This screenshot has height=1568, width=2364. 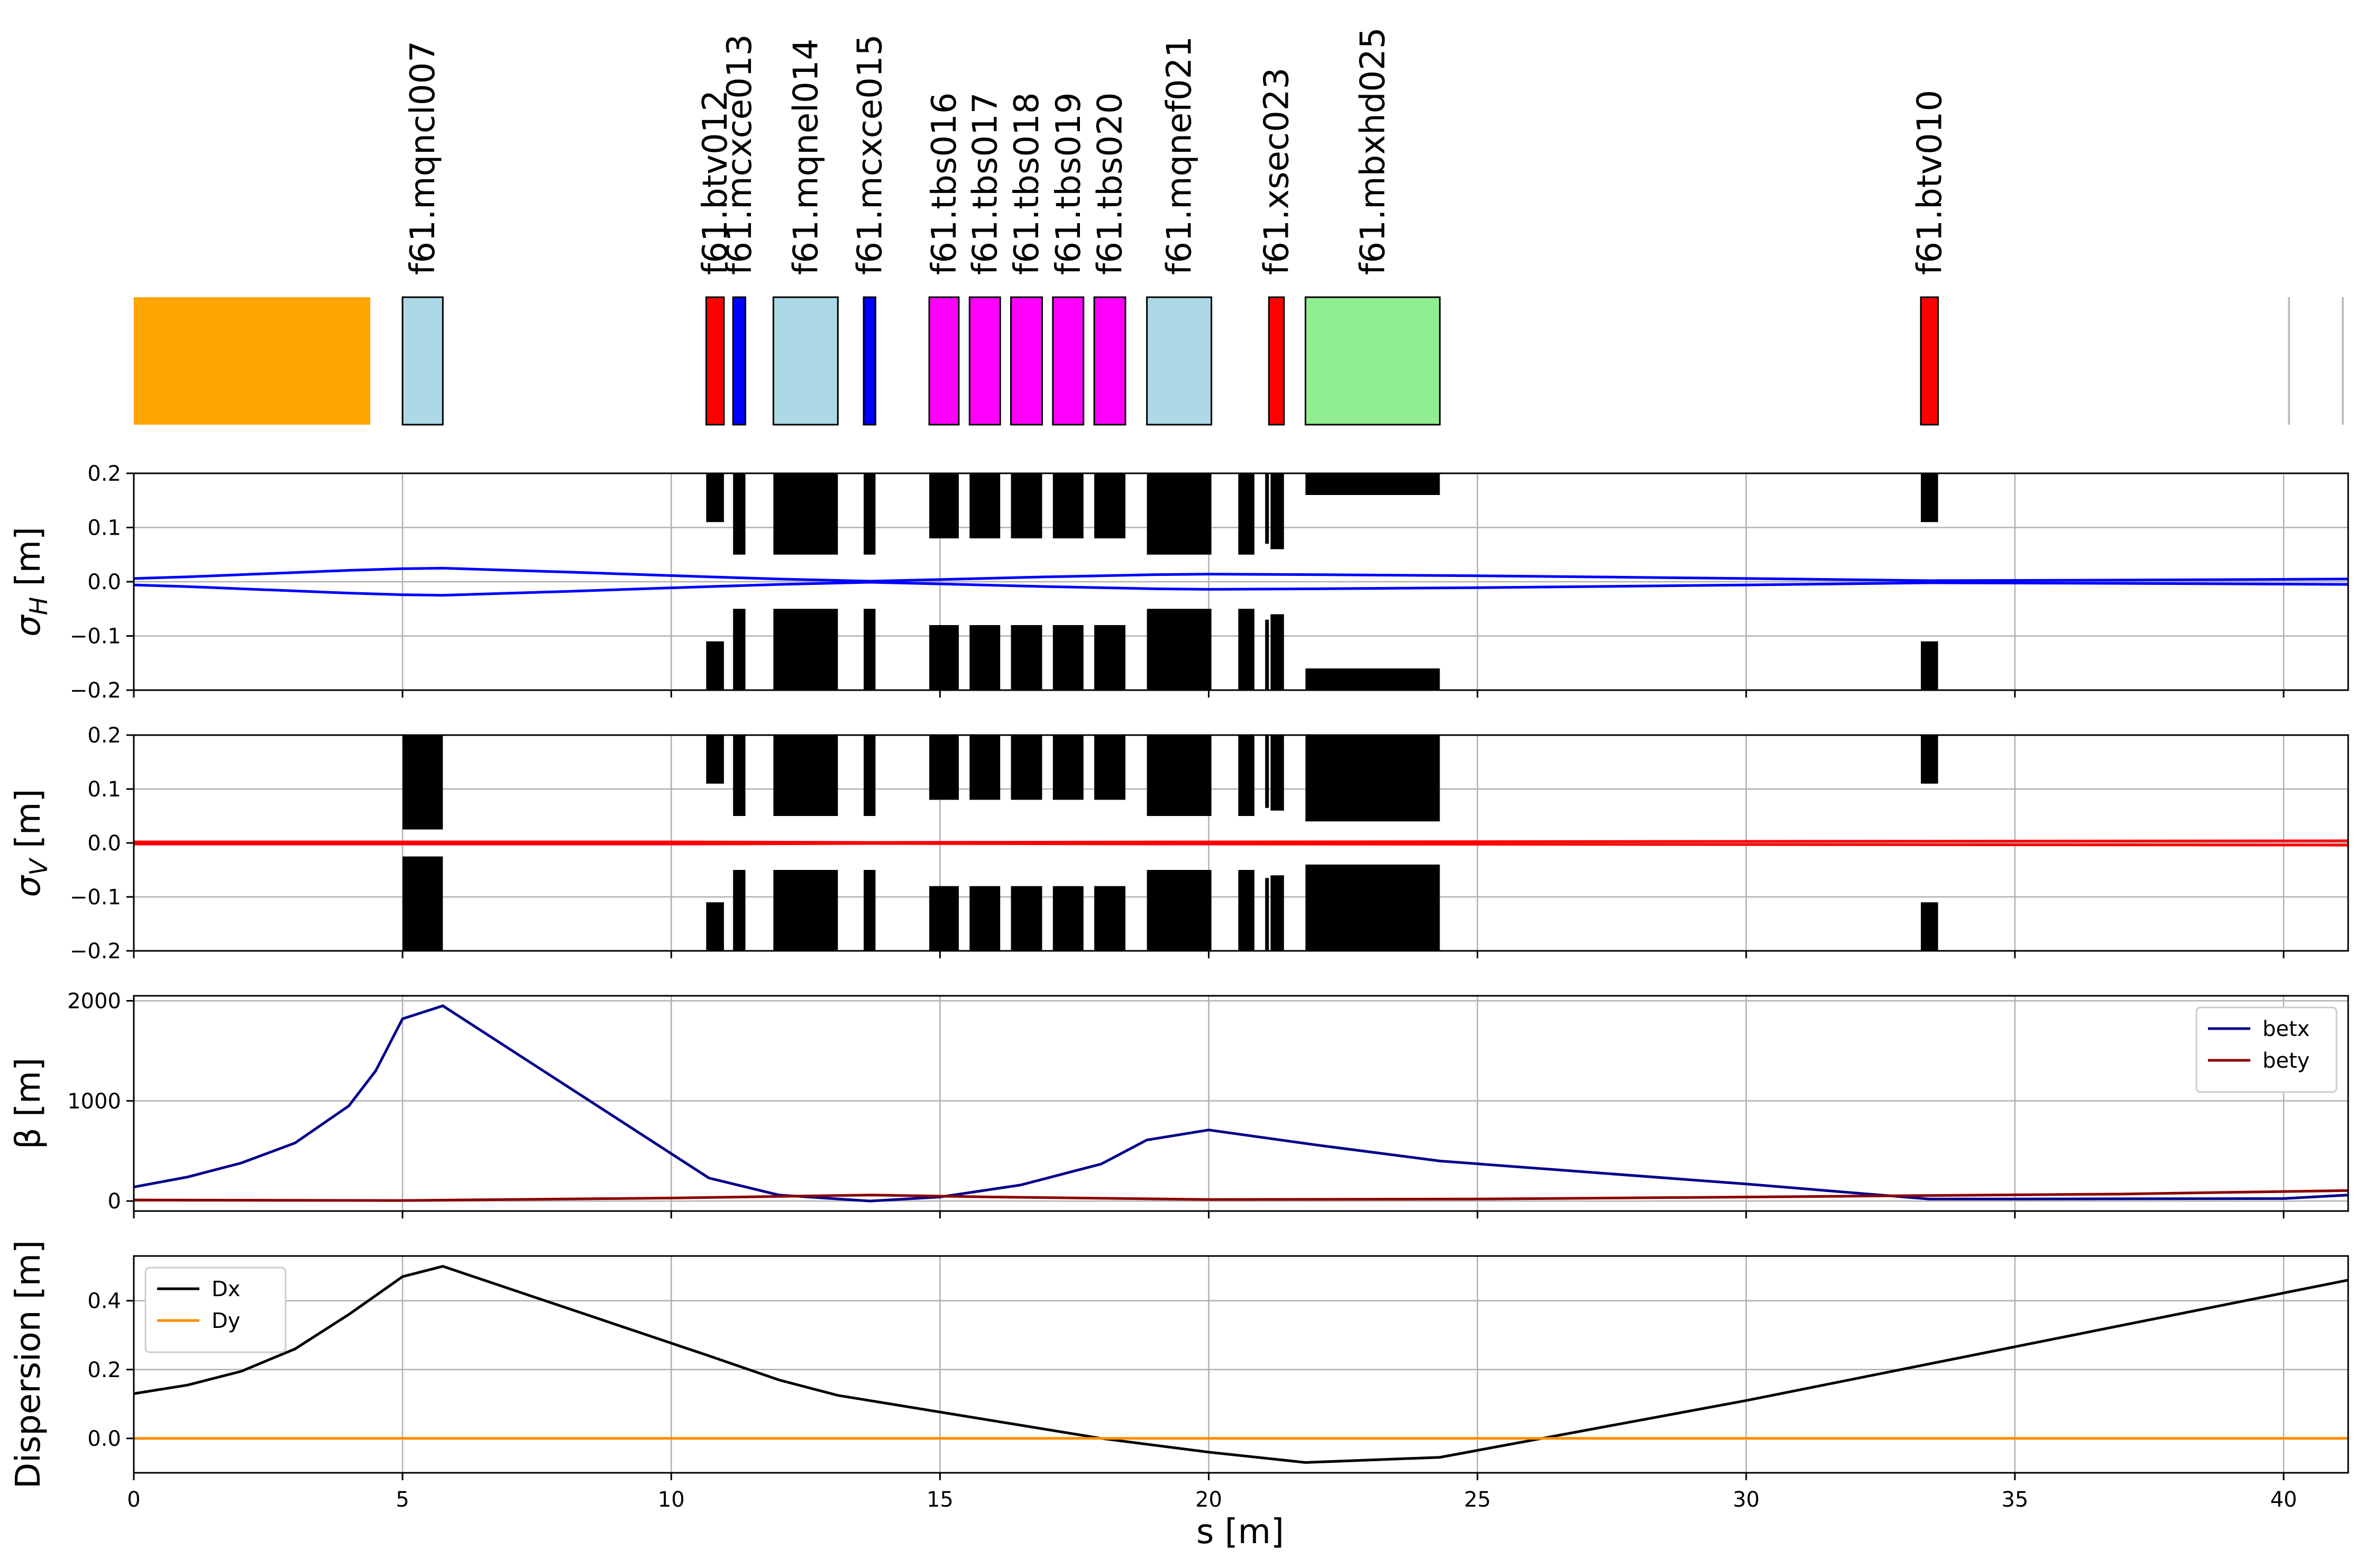 I want to click on x-tick-label: 40, so click(x=2283, y=1500).